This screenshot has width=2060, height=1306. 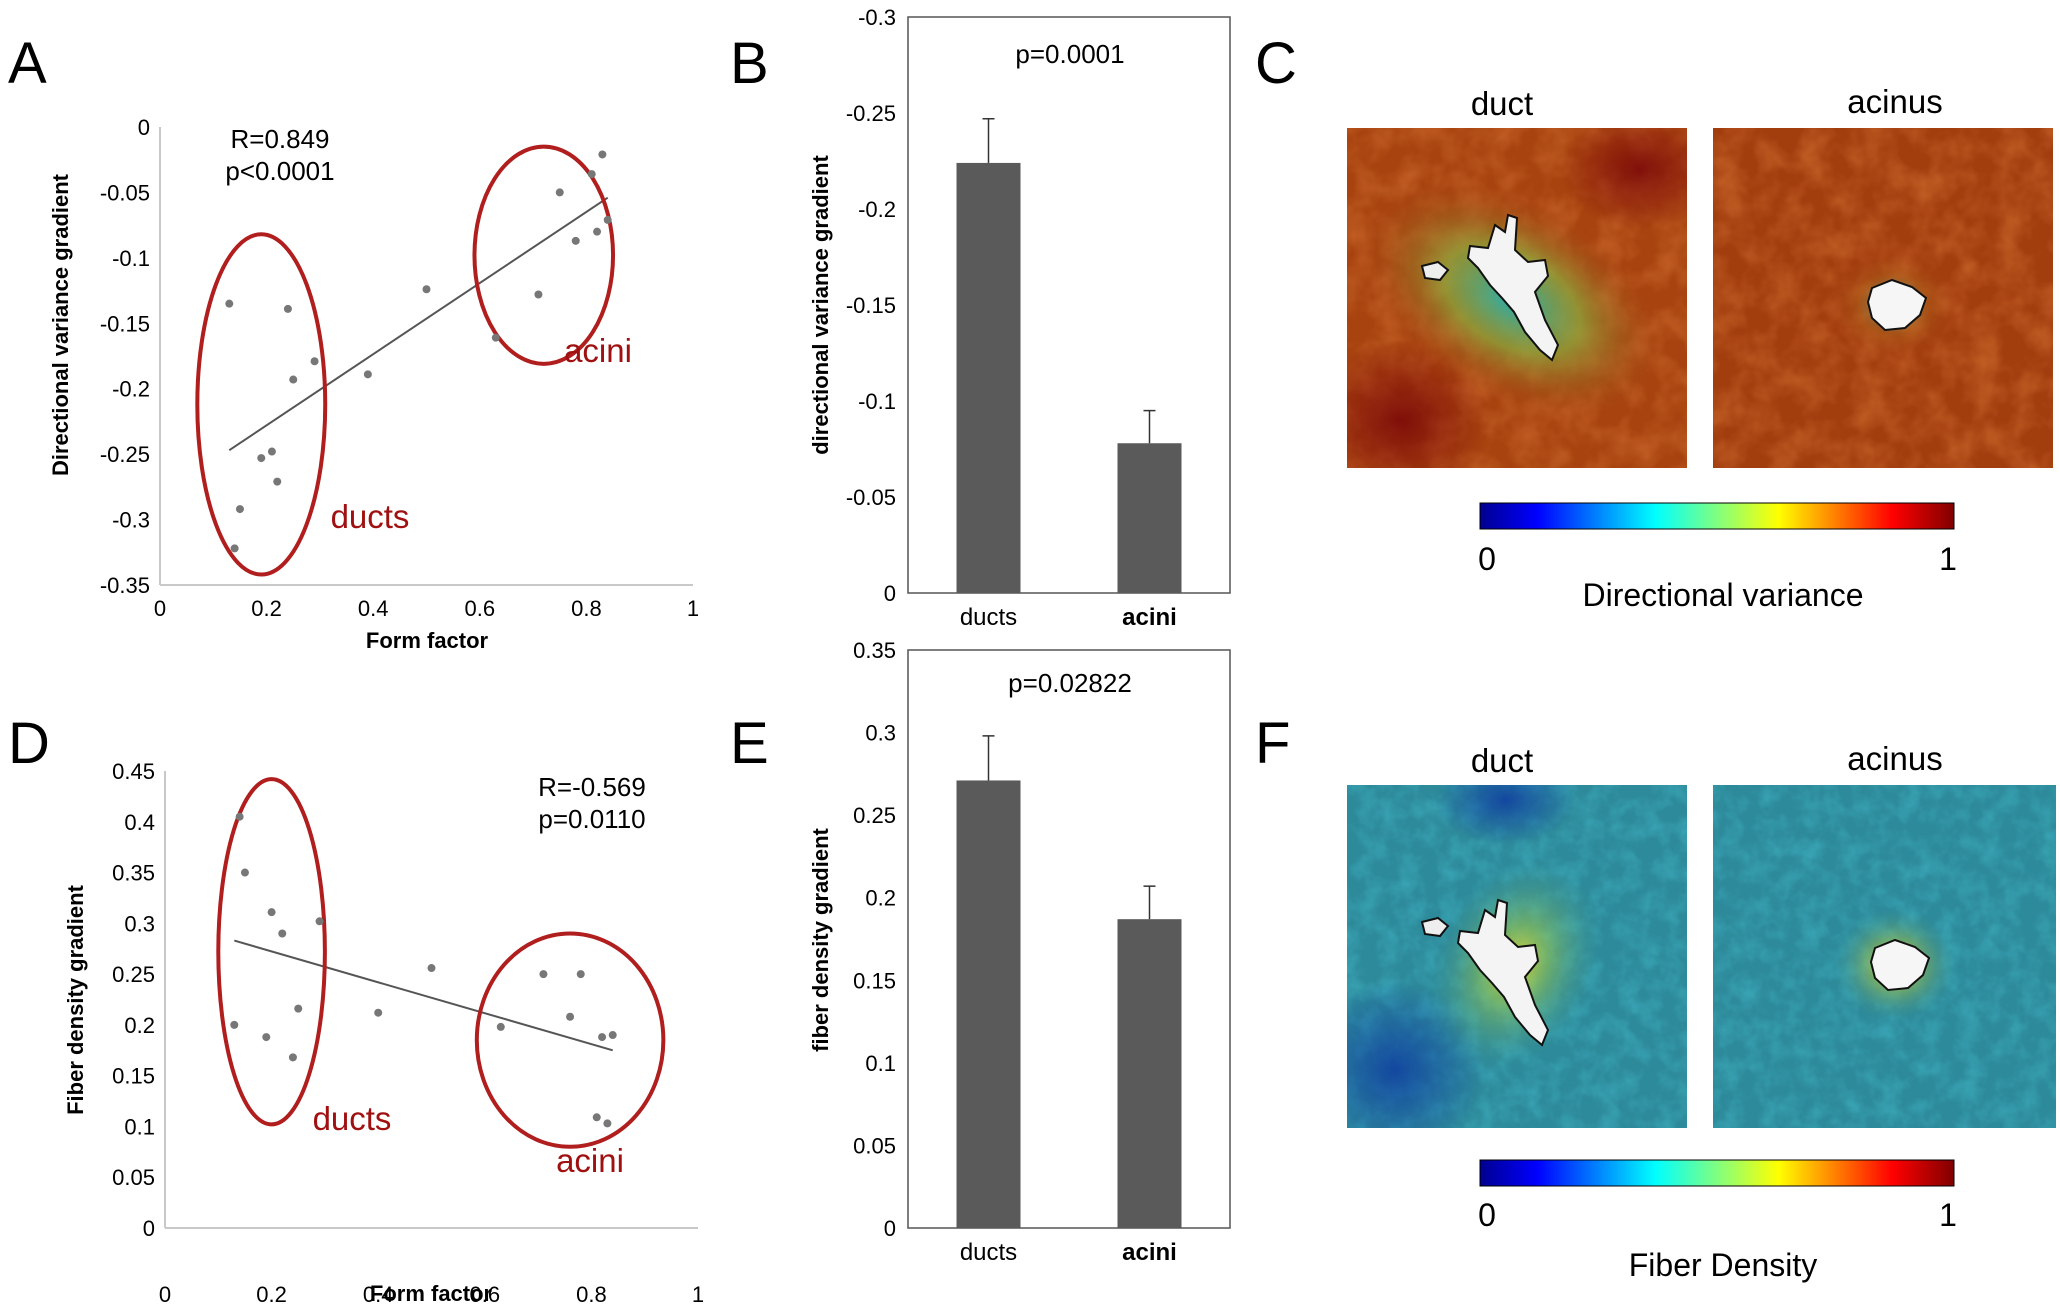 What do you see at coordinates (1502, 103) in the screenshot?
I see `panel-c-duct-title: duct` at bounding box center [1502, 103].